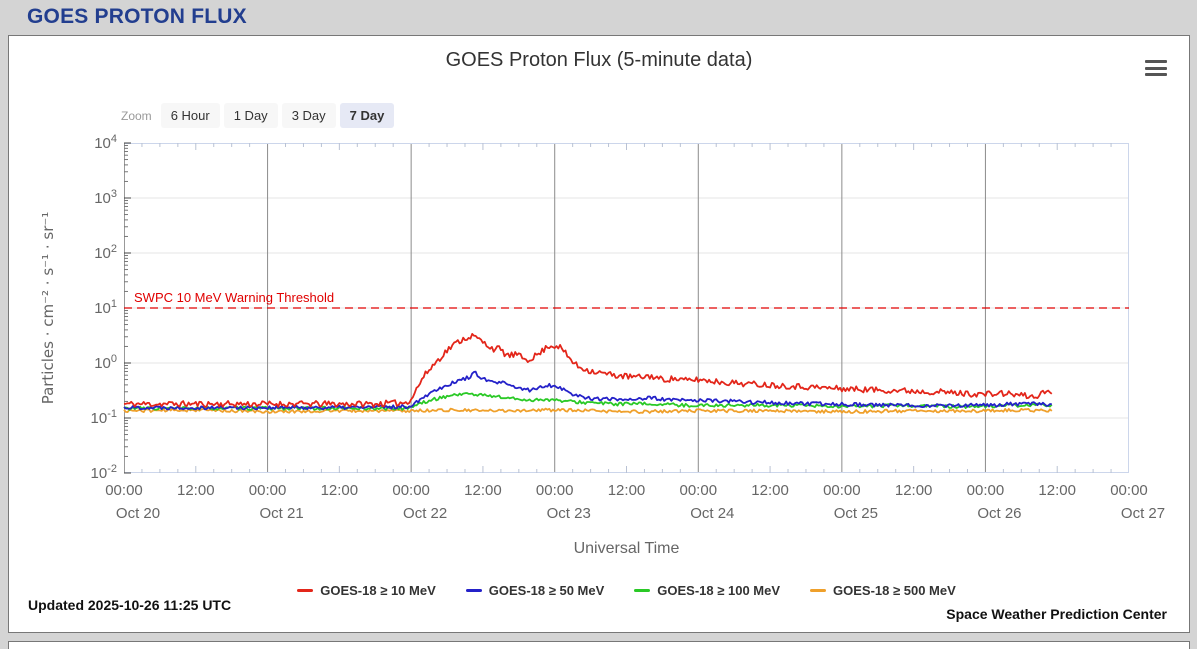 This screenshot has height=649, width=1197. Describe the element at coordinates (855, 513) in the screenshot. I see `x-date-label: Oct 25` at that location.